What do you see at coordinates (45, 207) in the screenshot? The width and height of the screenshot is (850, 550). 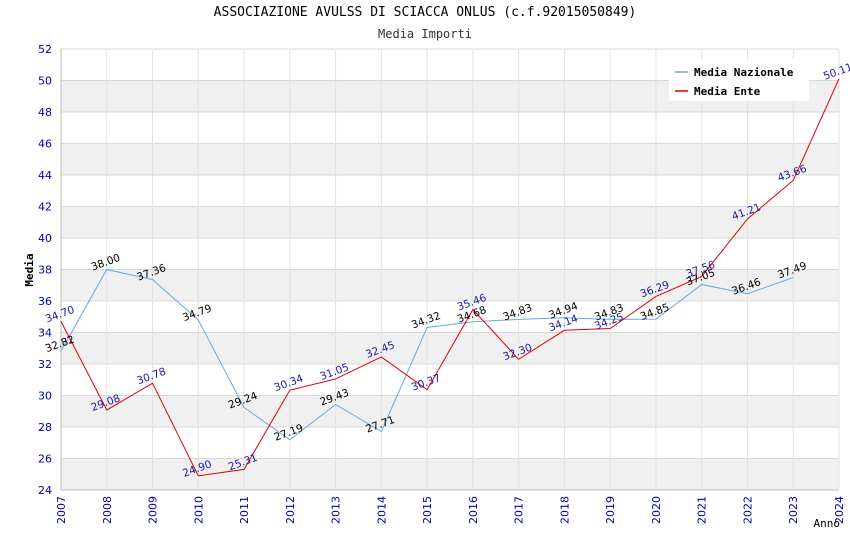 I see `y-tick-label: 42` at bounding box center [45, 207].